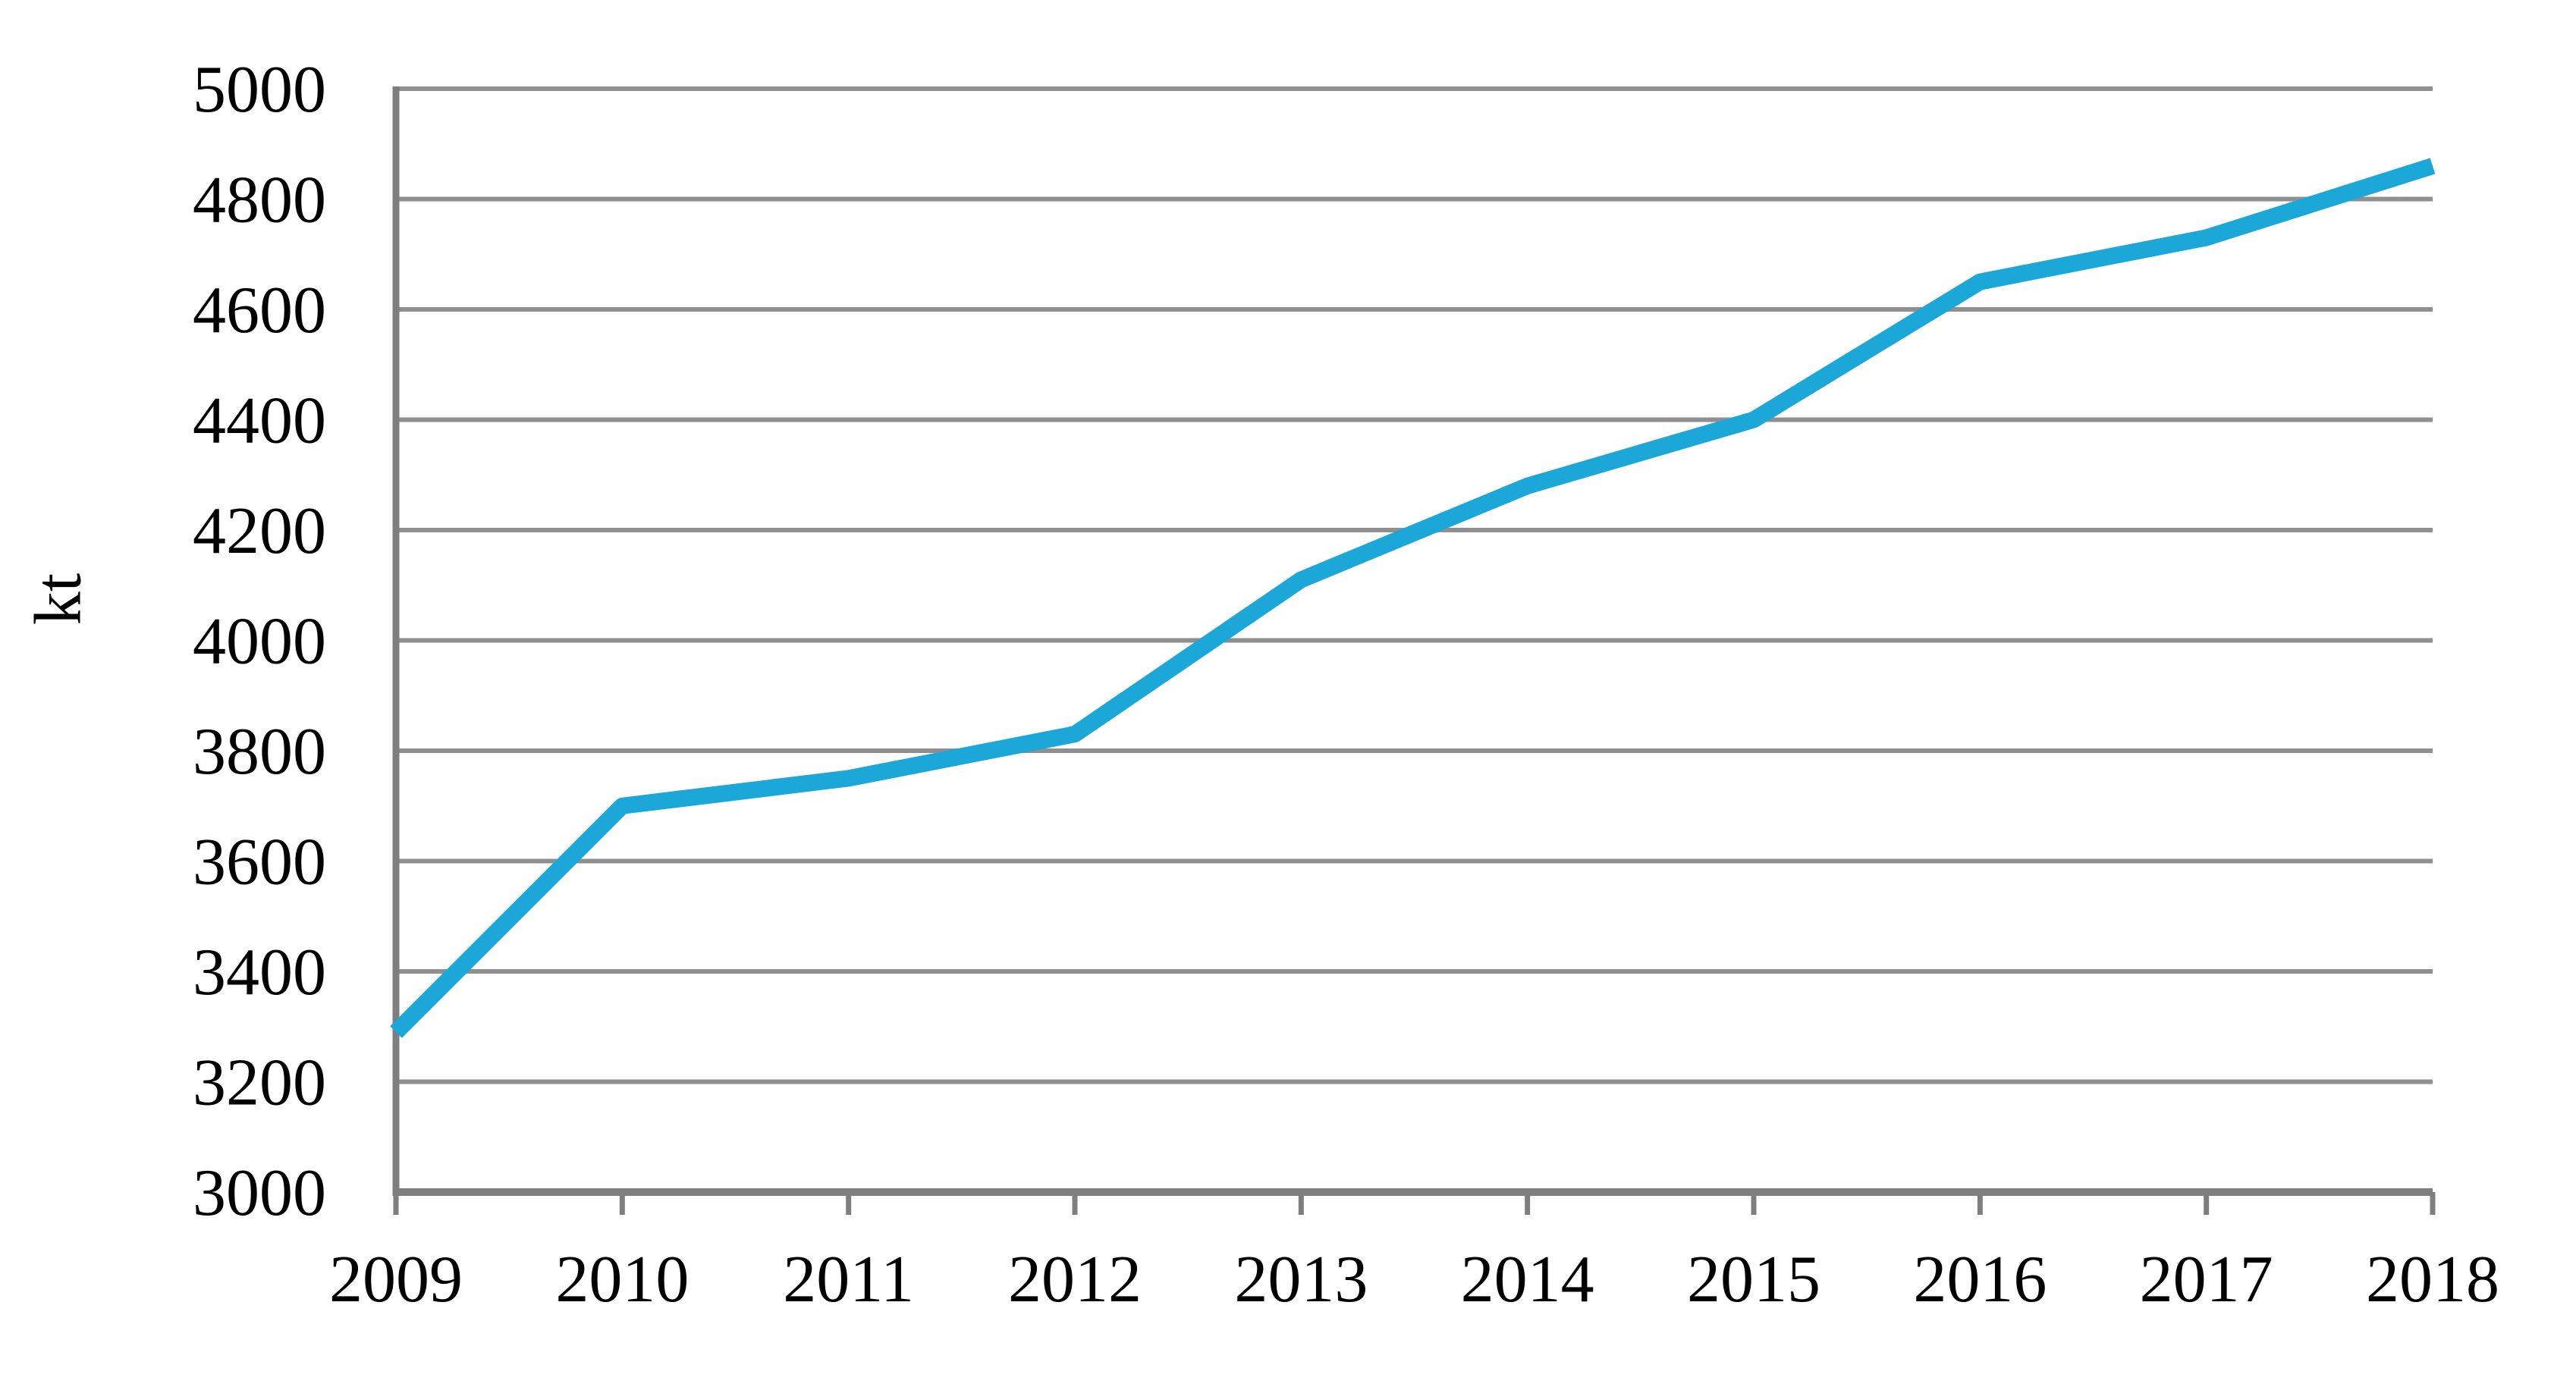  What do you see at coordinates (848, 1279) in the screenshot?
I see `x-tick-label: 2011` at bounding box center [848, 1279].